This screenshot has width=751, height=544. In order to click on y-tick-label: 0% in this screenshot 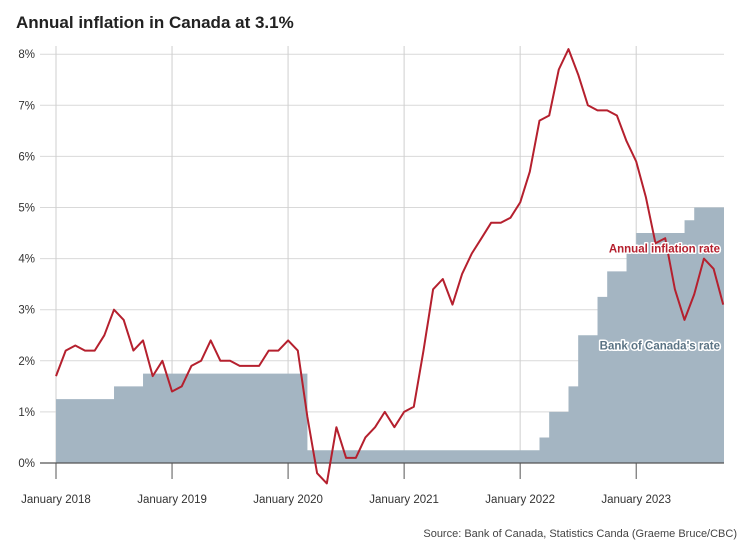, I will do `click(26, 464)`.